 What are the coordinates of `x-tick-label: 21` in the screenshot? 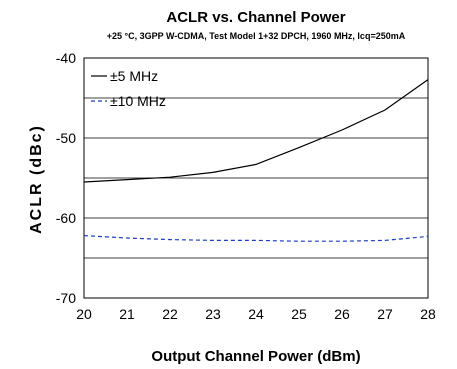 It's located at (127, 314).